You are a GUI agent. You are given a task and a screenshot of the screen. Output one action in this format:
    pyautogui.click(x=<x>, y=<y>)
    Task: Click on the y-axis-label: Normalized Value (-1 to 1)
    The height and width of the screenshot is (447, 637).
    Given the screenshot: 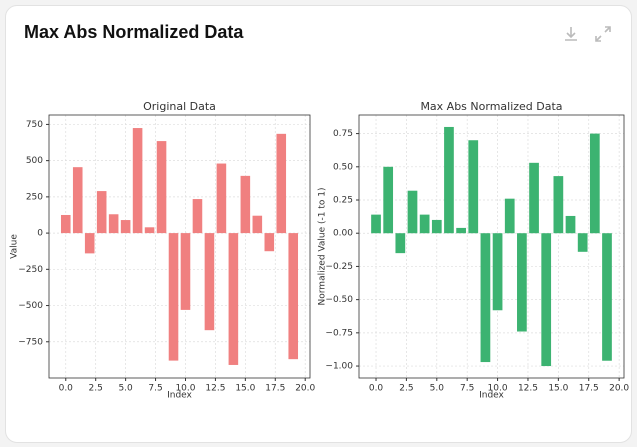 What is the action you would take?
    pyautogui.click(x=323, y=247)
    